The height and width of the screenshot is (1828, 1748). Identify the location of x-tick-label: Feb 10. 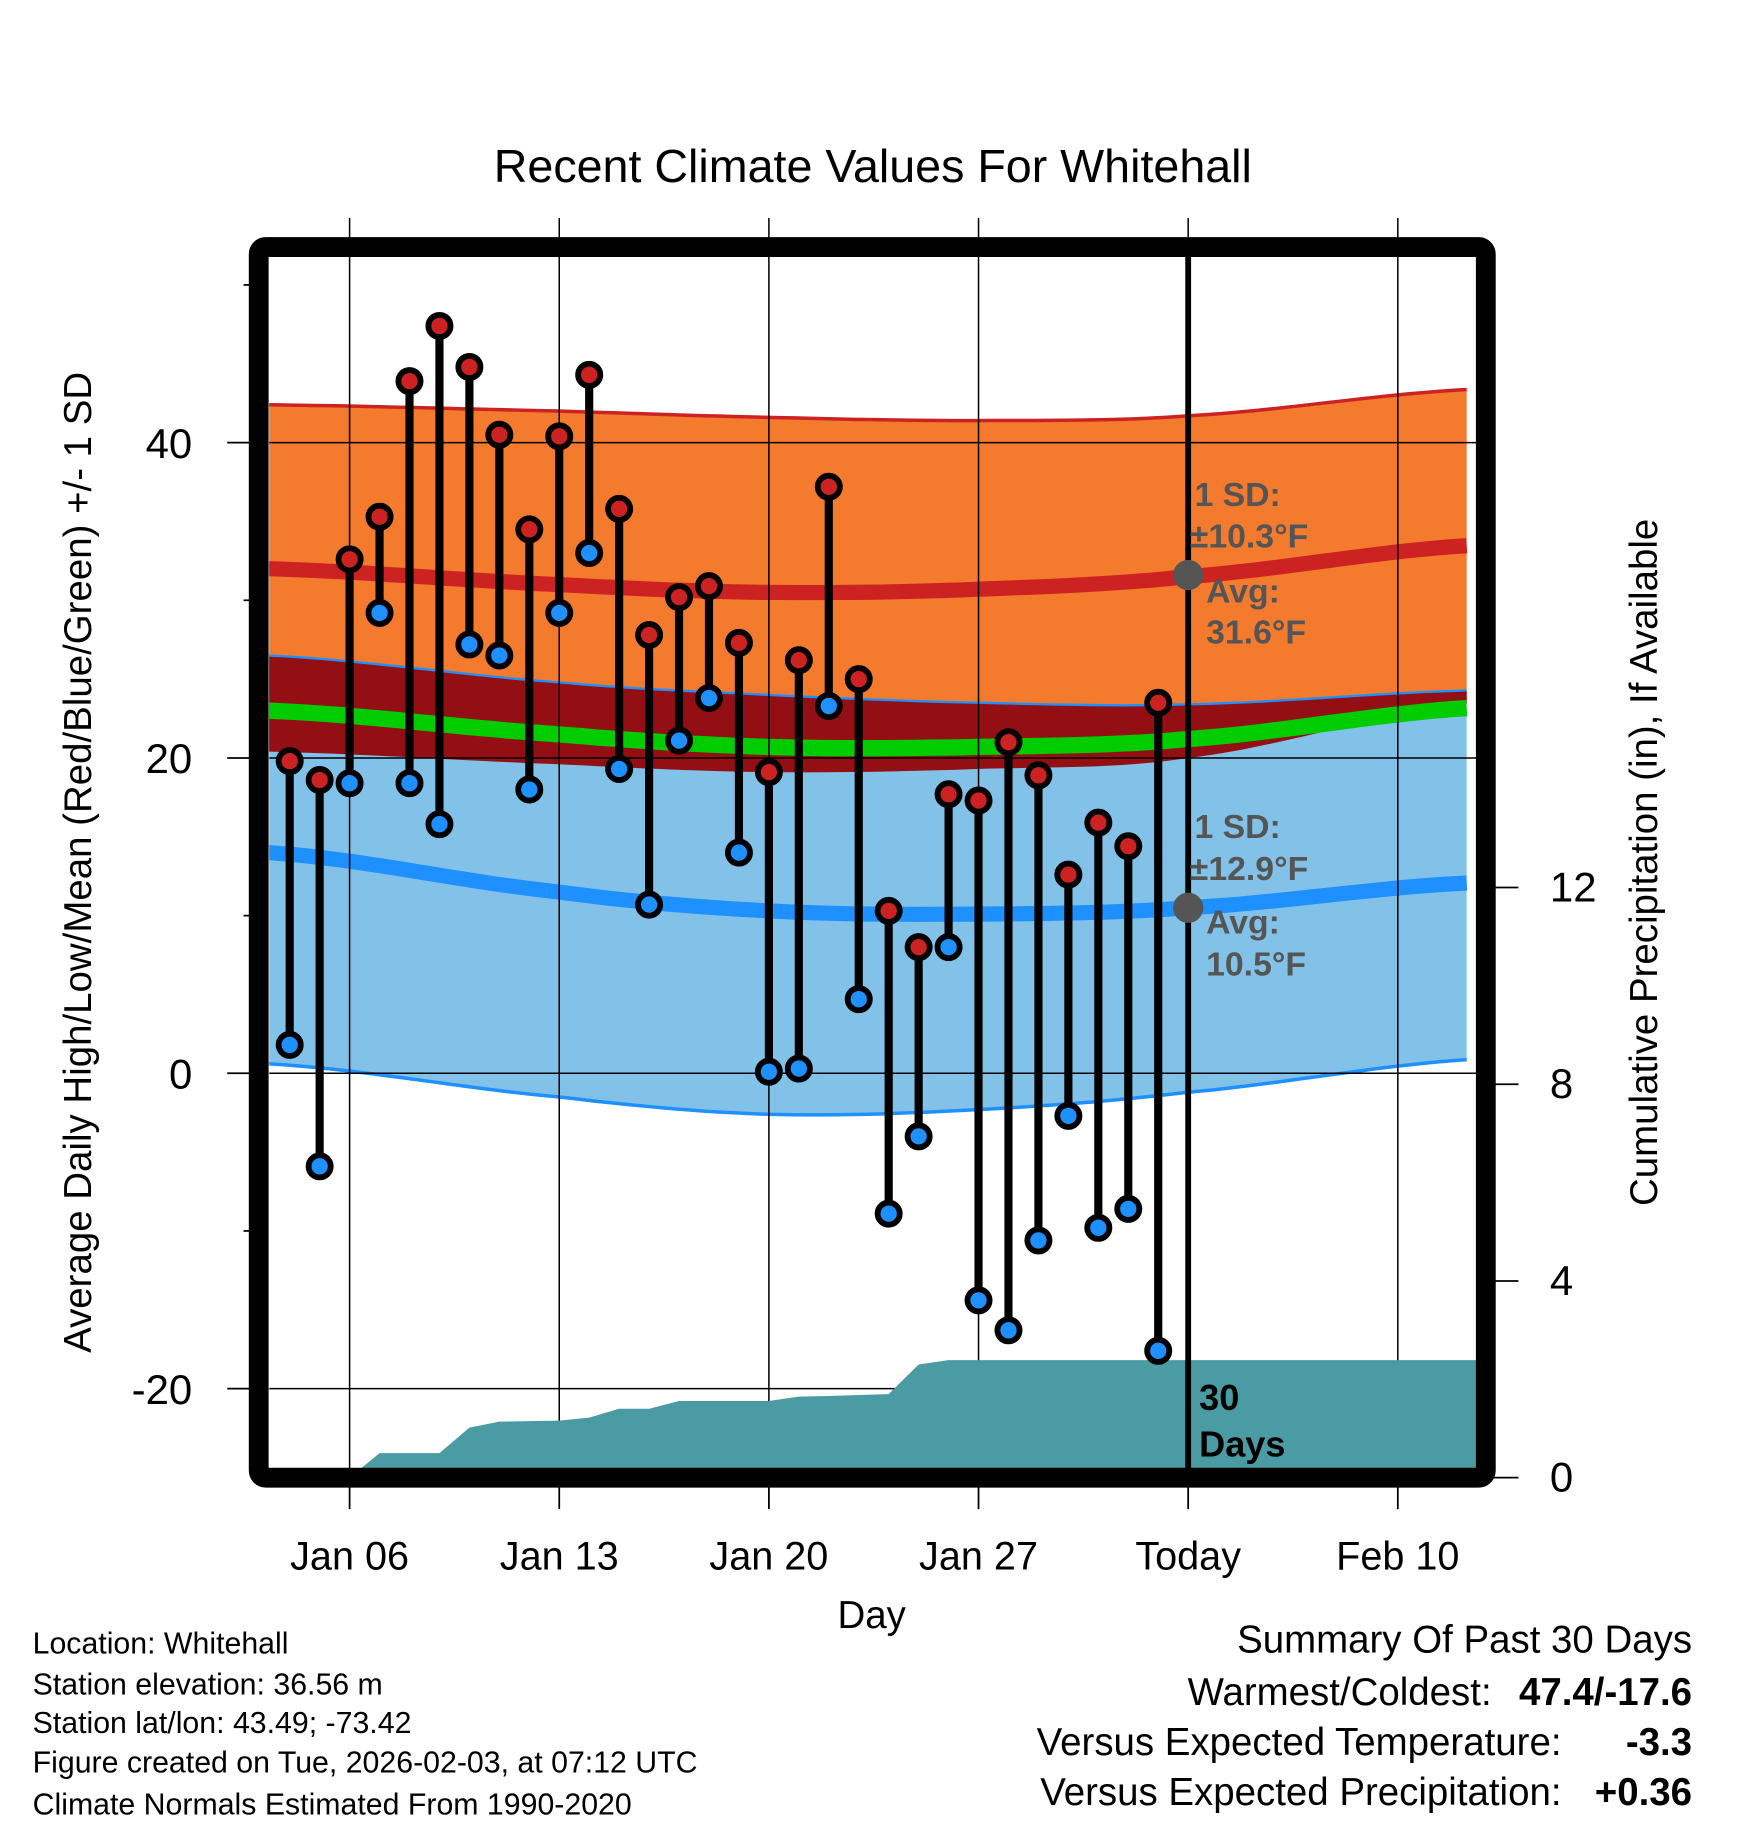
(1397, 1557).